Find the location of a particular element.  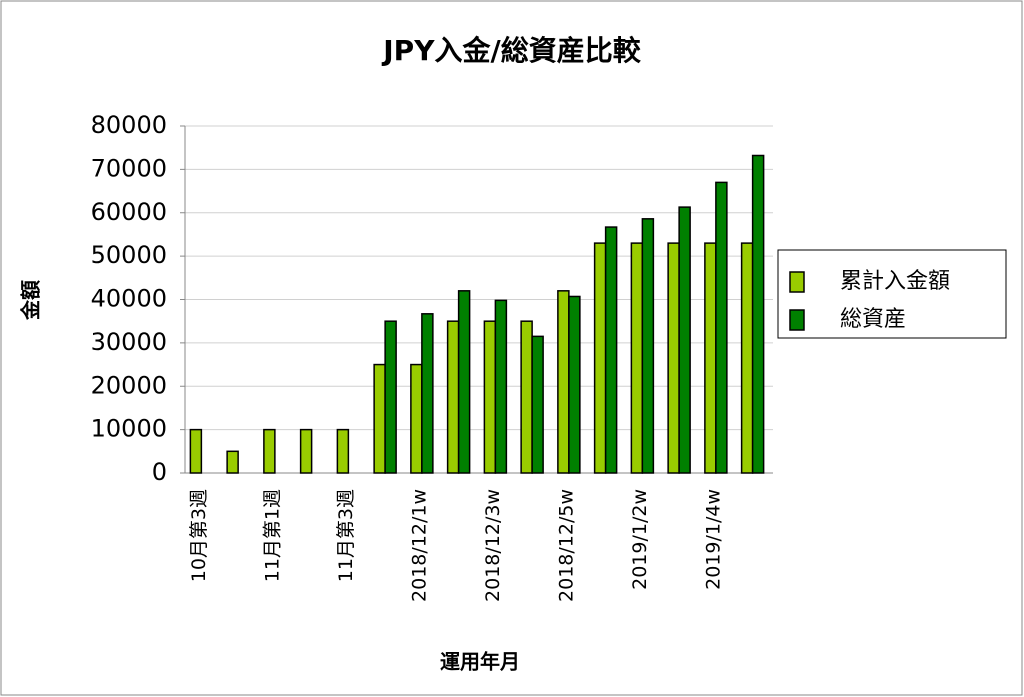

chart-title: JPY入金/総資産比較 is located at coordinates (511, 50).